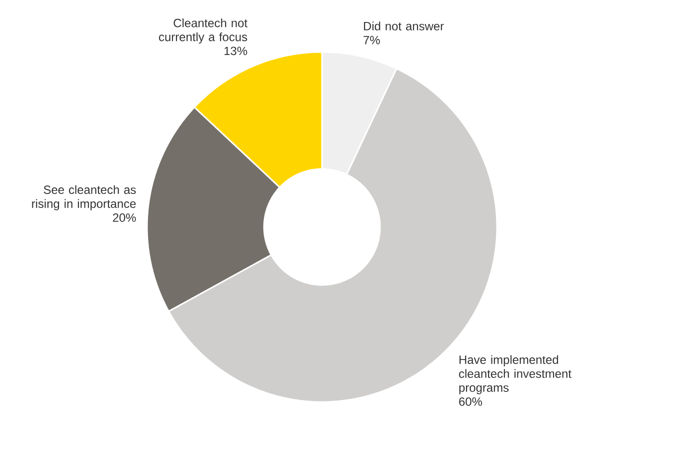 The image size is (696, 472). Describe the element at coordinates (372, 40) in the screenshot. I see `data-label: 7%` at that location.